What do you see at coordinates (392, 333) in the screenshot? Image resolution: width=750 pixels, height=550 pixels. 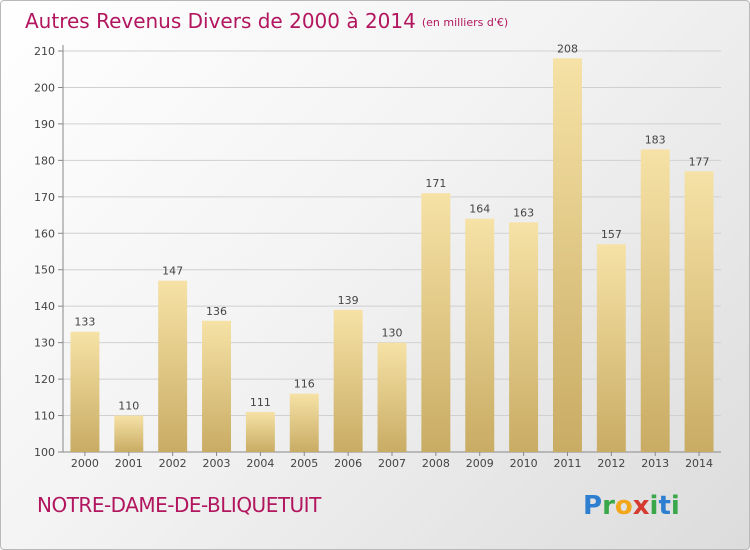 I see `value-label-2007: 130` at bounding box center [392, 333].